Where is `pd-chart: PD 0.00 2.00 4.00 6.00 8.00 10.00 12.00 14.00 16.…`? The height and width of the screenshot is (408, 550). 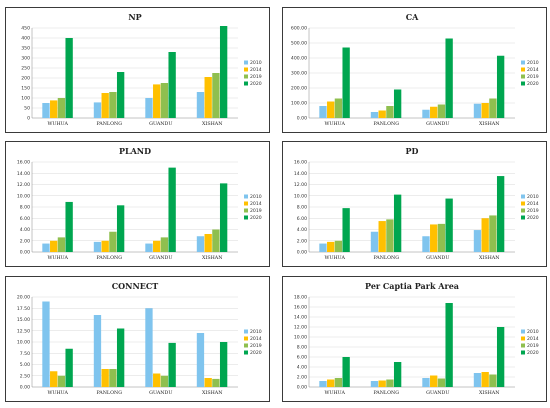 pd-chart: PD 0.00 2.00 4.00 6.00 8.00 10.00 12.00 14.00 16.… is located at coordinates (416, 203).